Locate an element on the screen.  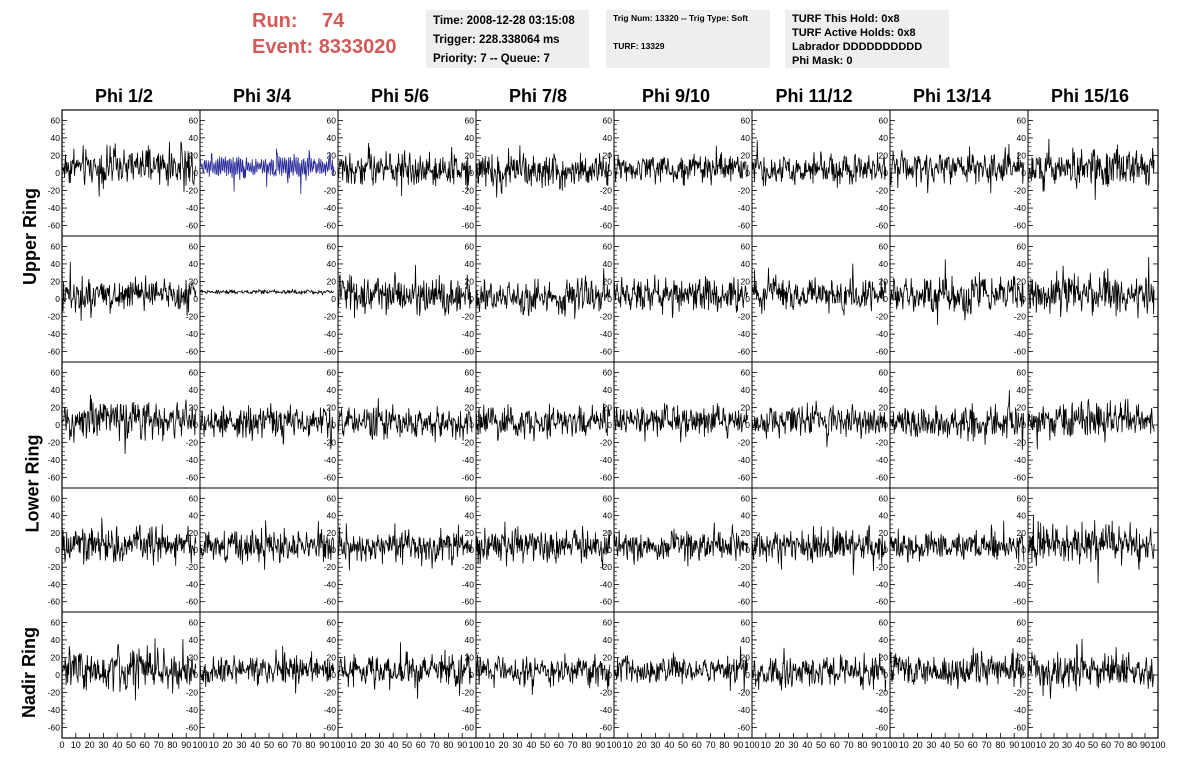
waveform-trace-r1-c0 is located at coordinates (129, 291).